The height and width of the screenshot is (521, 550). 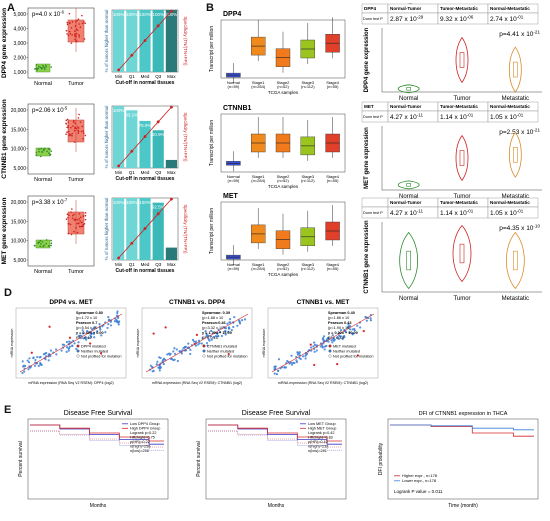 What do you see at coordinates (78, 351) in the screenshot?
I see `legend-marker` at bounding box center [78, 351].